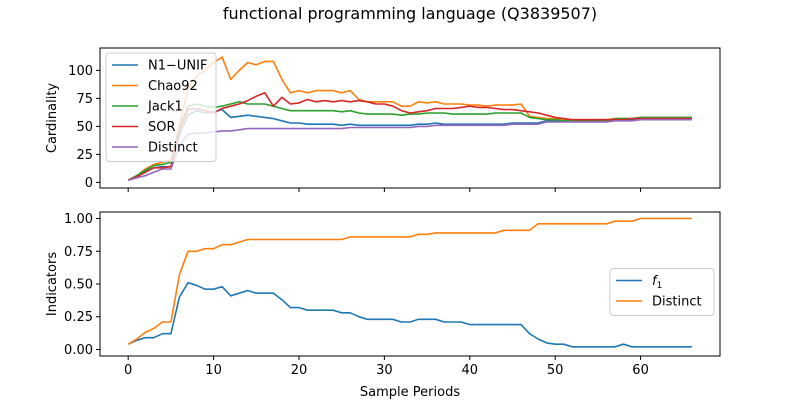 The image size is (800, 400). Describe the element at coordinates (165, 107) in the screenshot. I see `legend-label: Jack1` at that location.